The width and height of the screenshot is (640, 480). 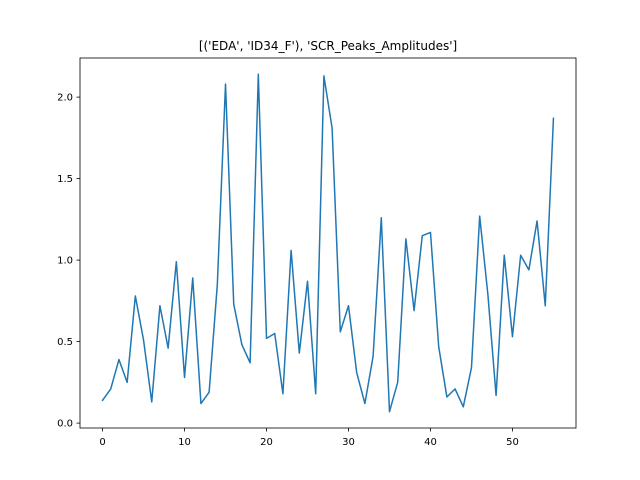 What do you see at coordinates (266, 442) in the screenshot?
I see `x-tick-label: 20` at bounding box center [266, 442].